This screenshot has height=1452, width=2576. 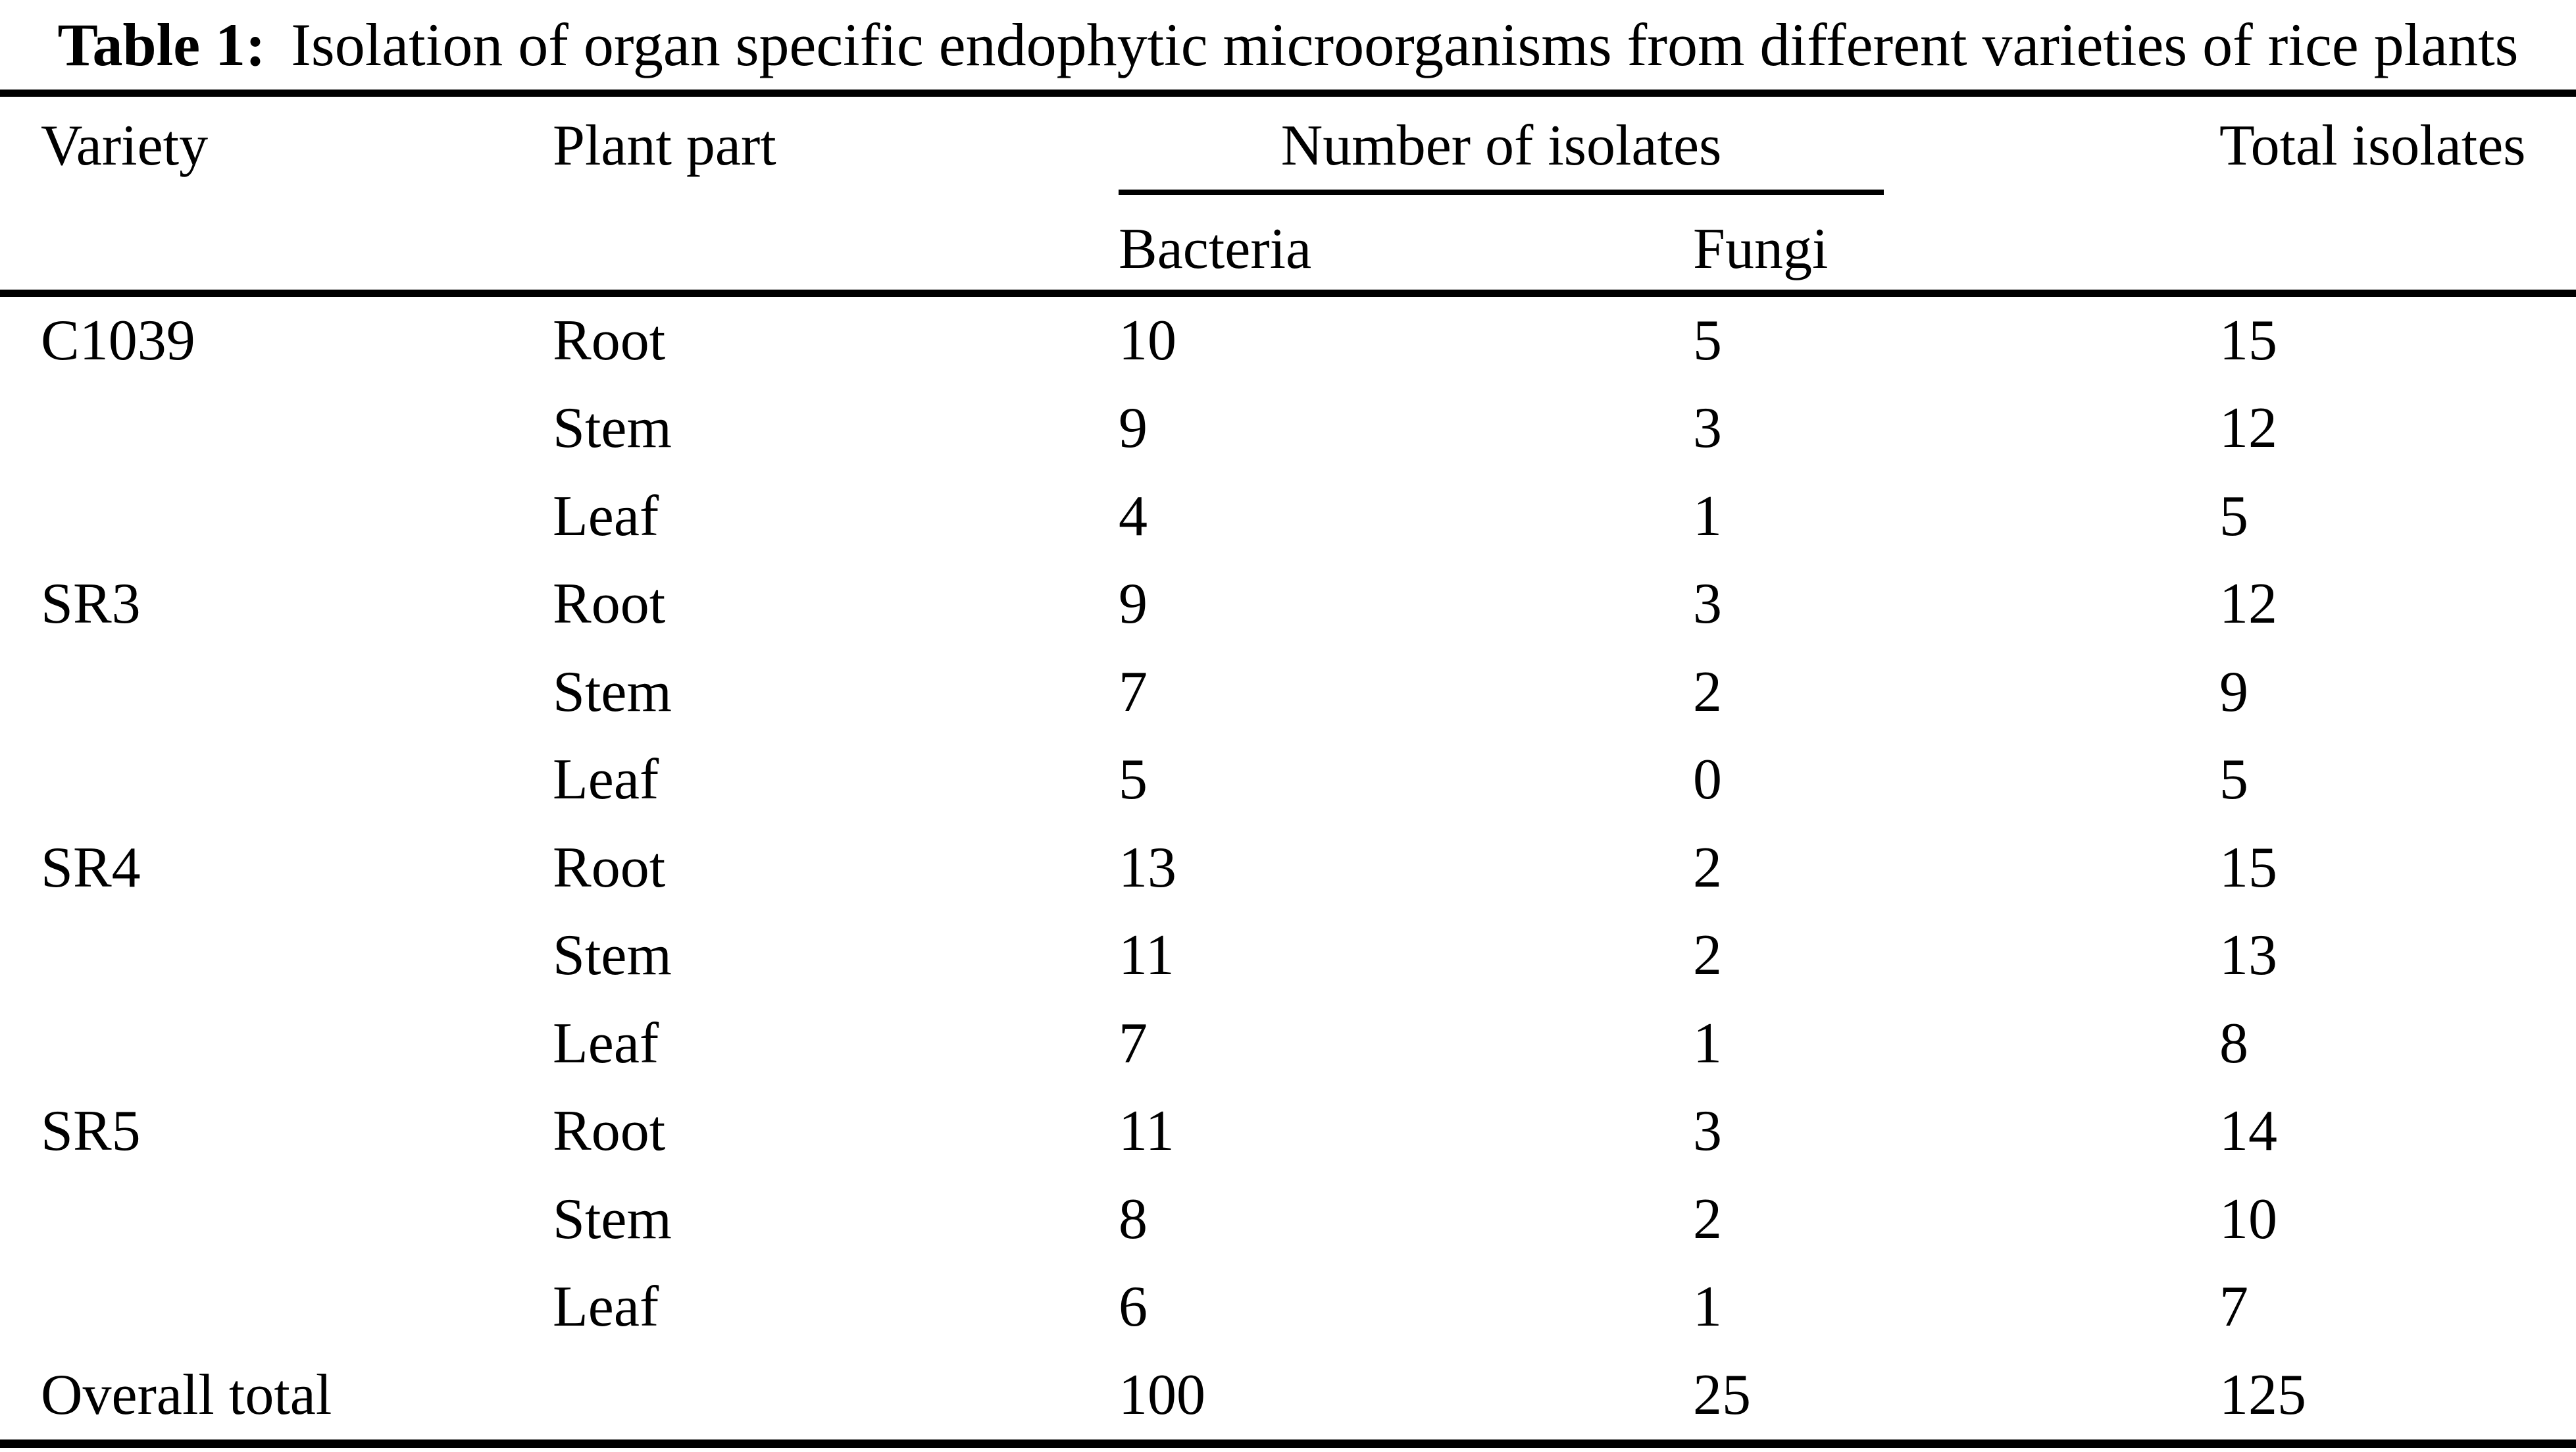 What do you see at coordinates (2248, 1131) in the screenshot?
I see `cell-total-count: 14` at bounding box center [2248, 1131].